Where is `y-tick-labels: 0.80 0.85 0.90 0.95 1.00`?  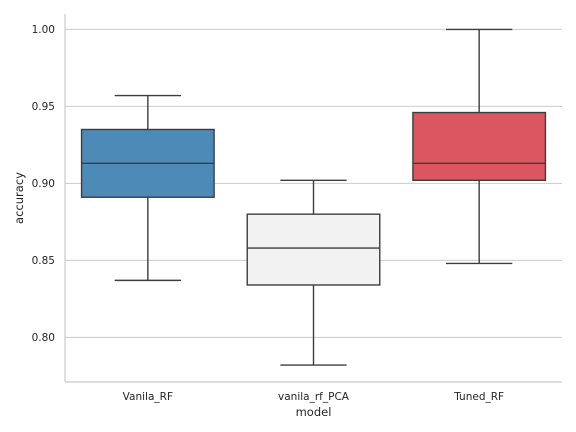 y-tick-labels: 0.80 0.85 0.90 0.95 1.00 is located at coordinates (43, 184).